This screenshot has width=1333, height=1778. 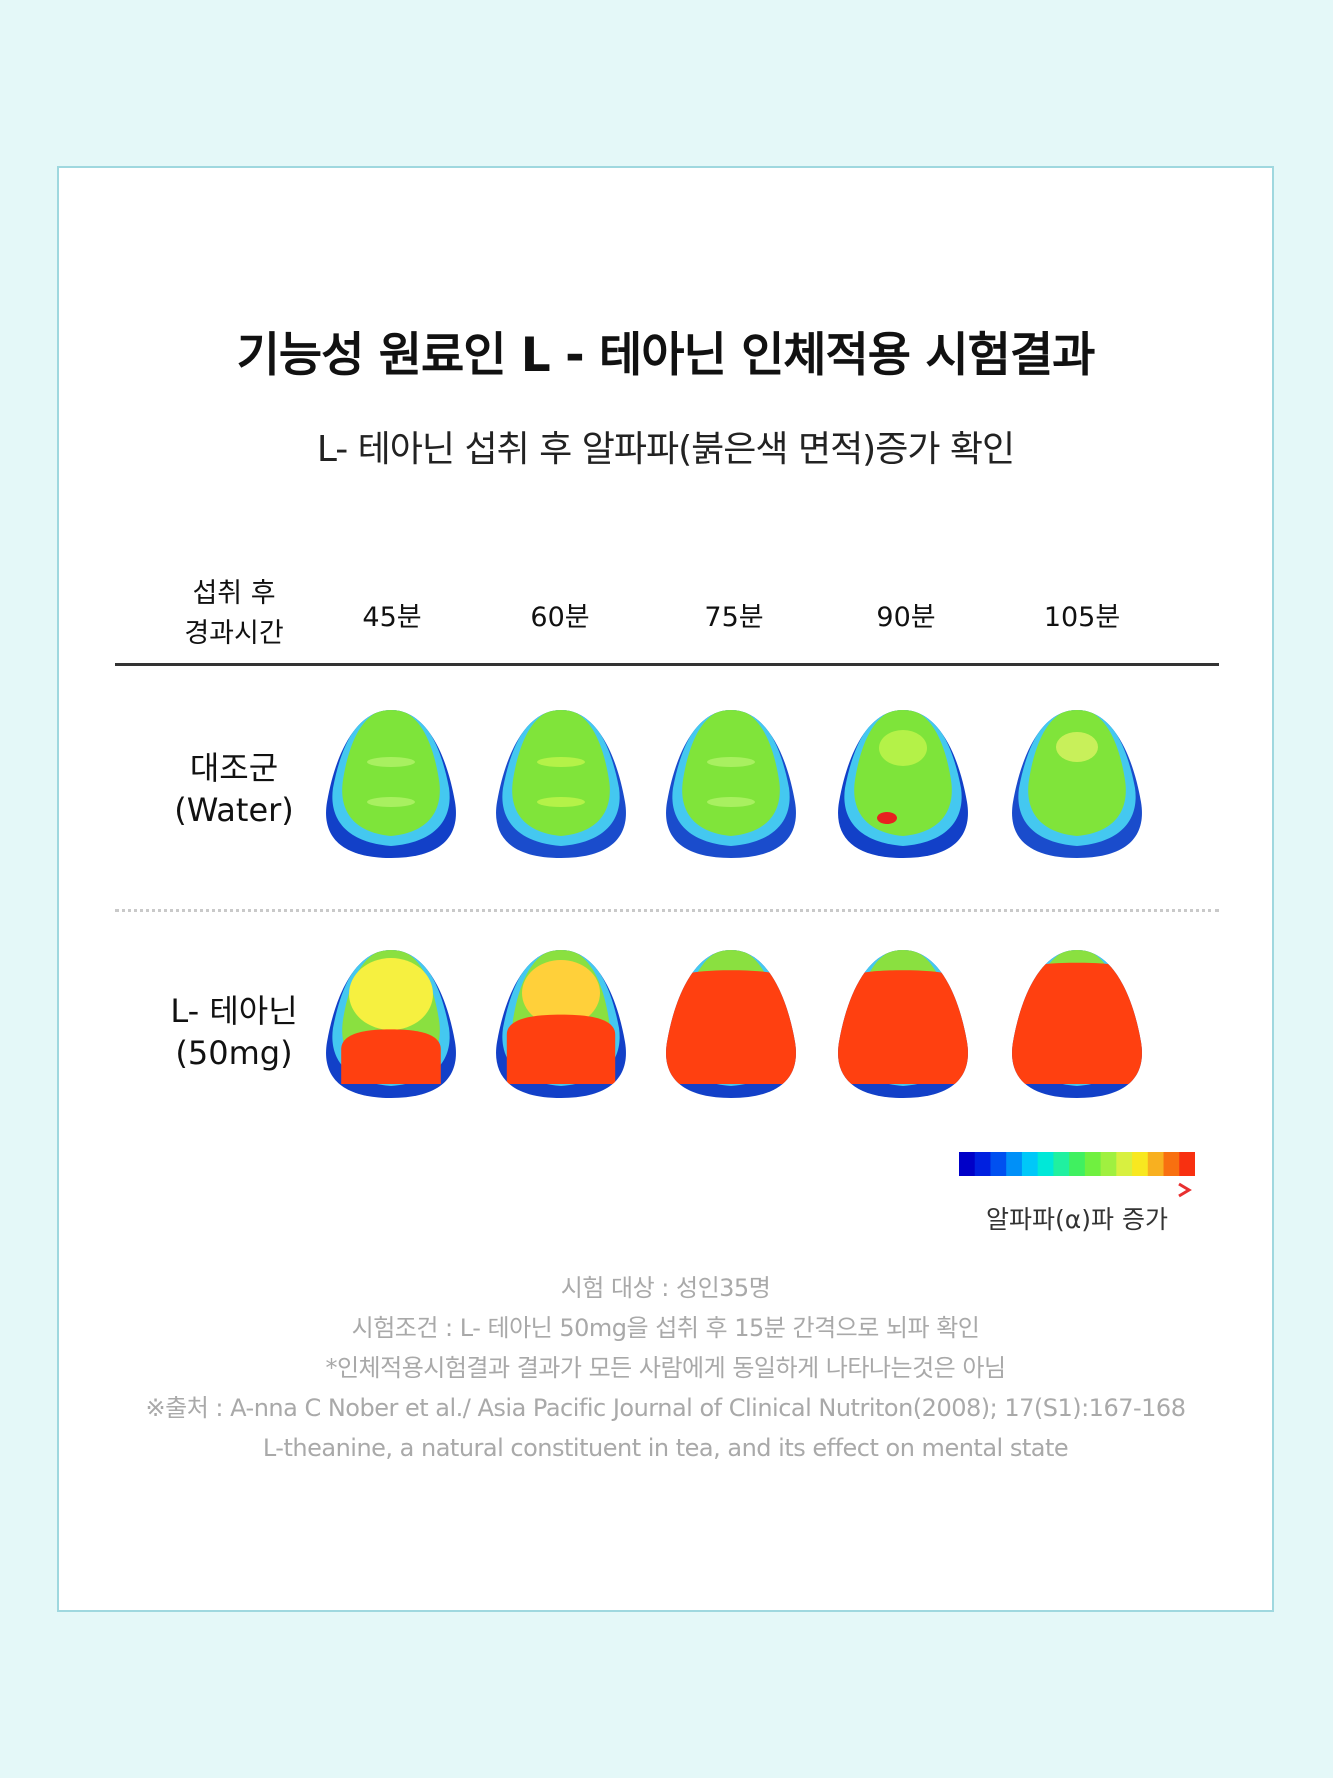 I want to click on row-label-theanine: L- 테아닌 (50mg), so click(x=234, y=1032).